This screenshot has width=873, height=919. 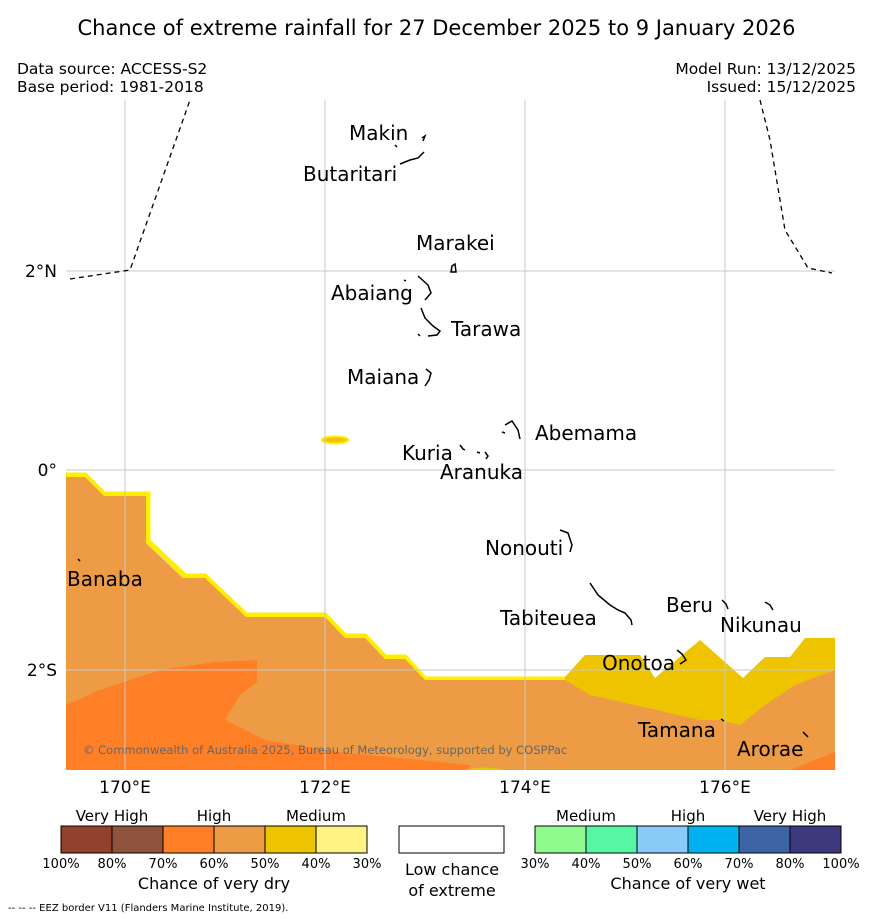 What do you see at coordinates (163, 864) in the screenshot?
I see `legend-dry-tick: 70%` at bounding box center [163, 864].